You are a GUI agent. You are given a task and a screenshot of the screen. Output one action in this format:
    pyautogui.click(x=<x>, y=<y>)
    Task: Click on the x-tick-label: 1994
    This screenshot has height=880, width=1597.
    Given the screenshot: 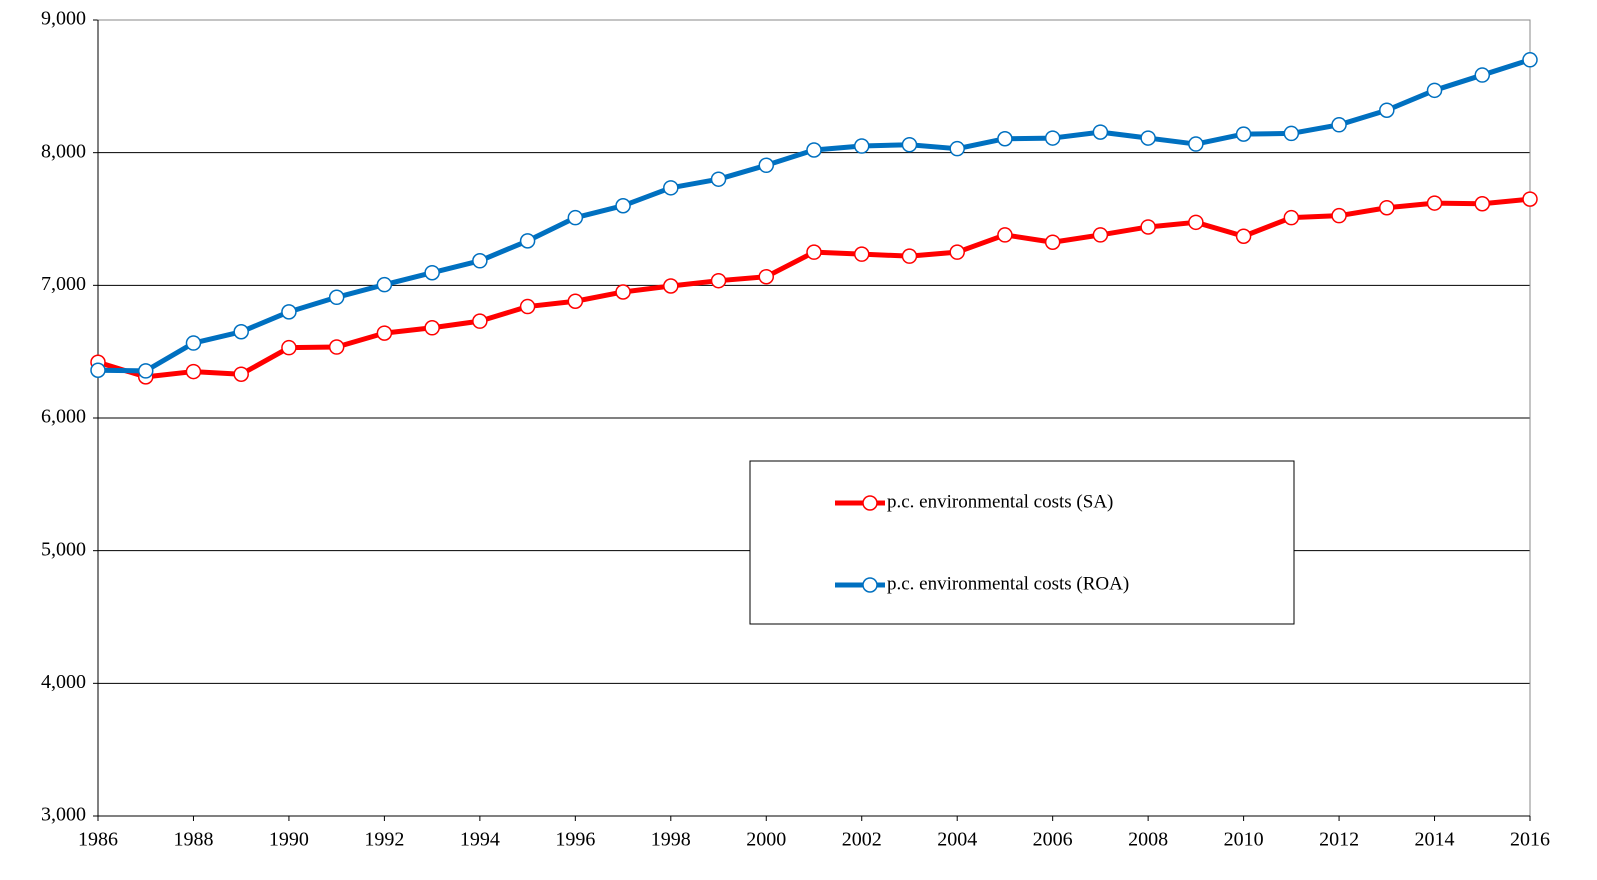 What is the action you would take?
    pyautogui.click(x=480, y=840)
    